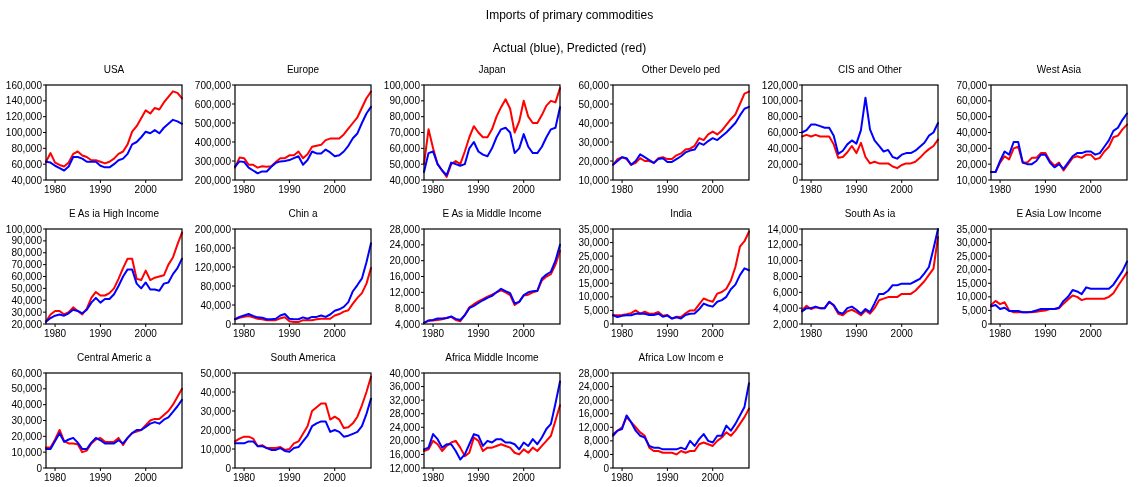 The width and height of the screenshot is (1139, 487). What do you see at coordinates (27, 148) in the screenshot?
I see `y-tick-label: 80,000` at bounding box center [27, 148].